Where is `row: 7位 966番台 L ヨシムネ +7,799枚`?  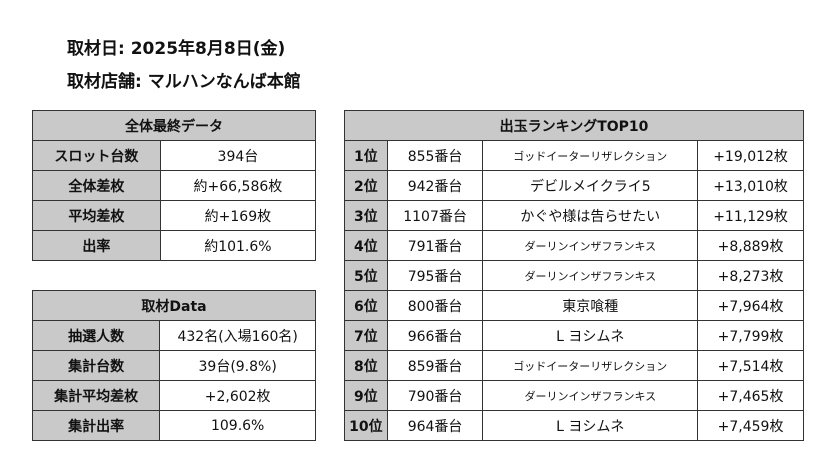
row: 7位 966番台 L ヨシムネ +7,799枚 is located at coordinates (574, 335).